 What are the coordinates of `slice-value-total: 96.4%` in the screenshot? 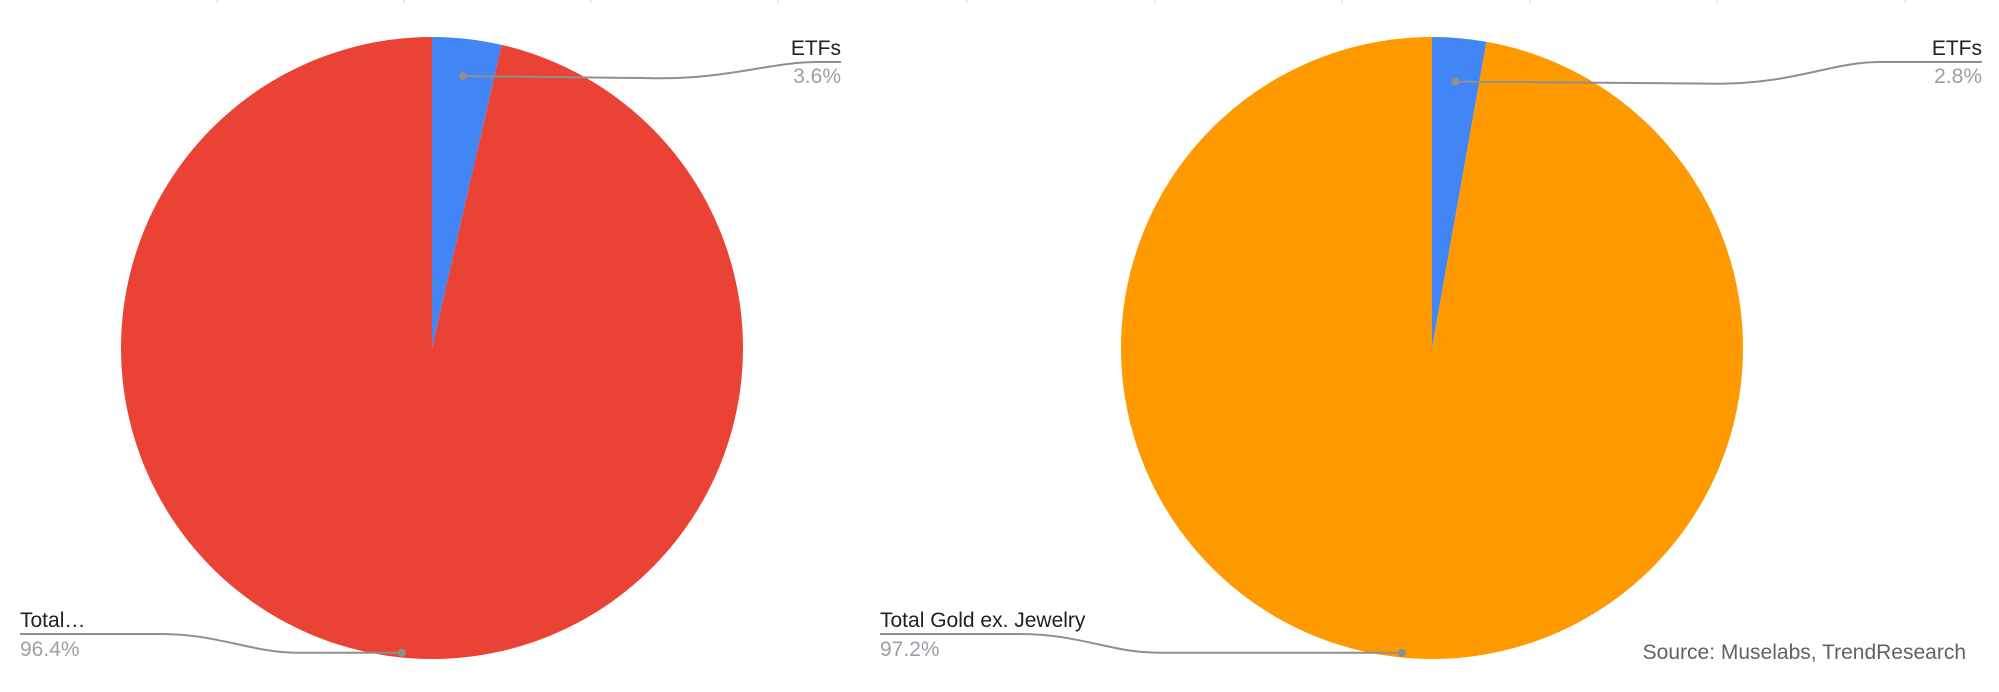 It's located at (50, 649).